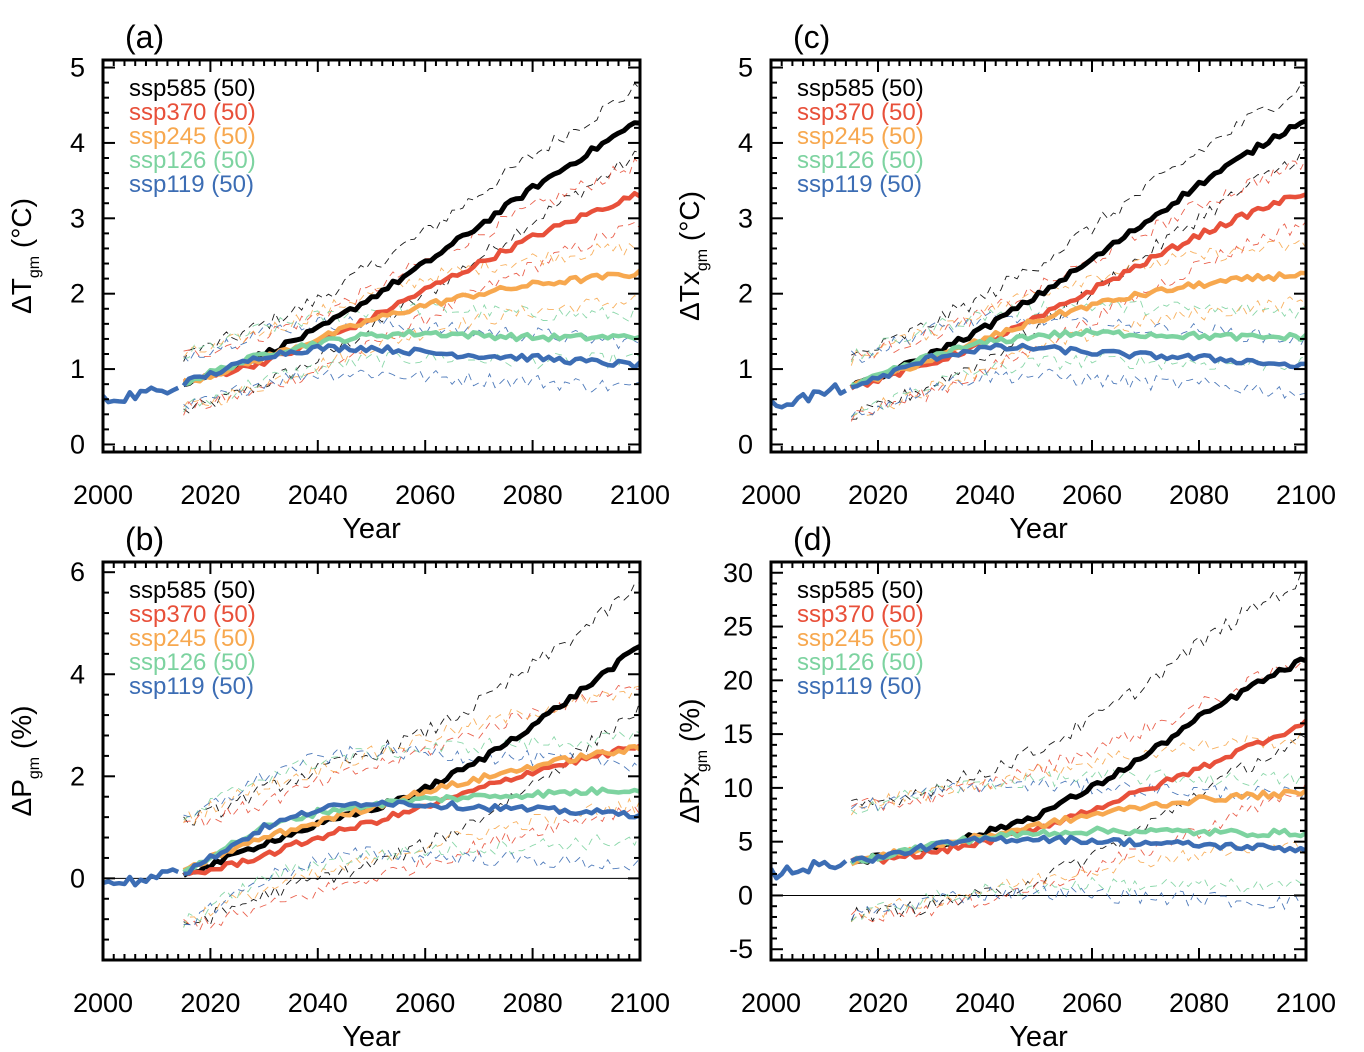  I want to click on y-tick-label: -5, so click(741, 949).